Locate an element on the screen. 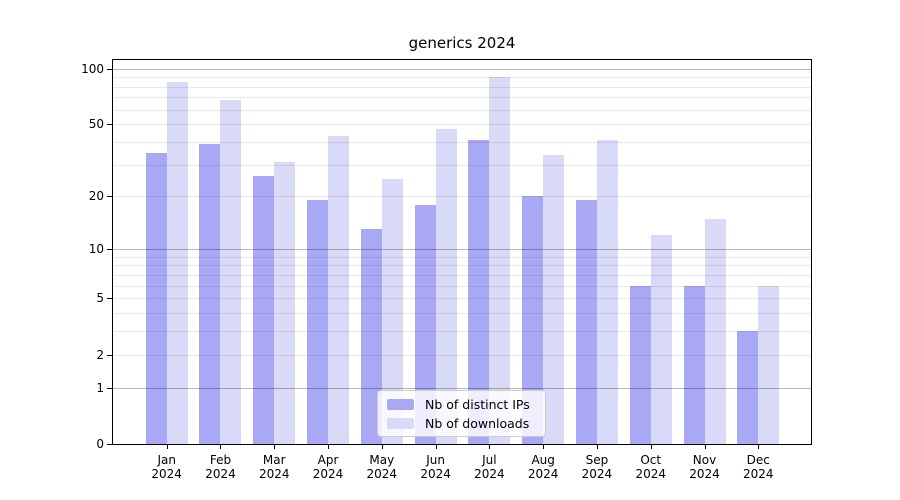 Image resolution: width=900 pixels, height=500 pixels. month-label: Dec is located at coordinates (758, 460).